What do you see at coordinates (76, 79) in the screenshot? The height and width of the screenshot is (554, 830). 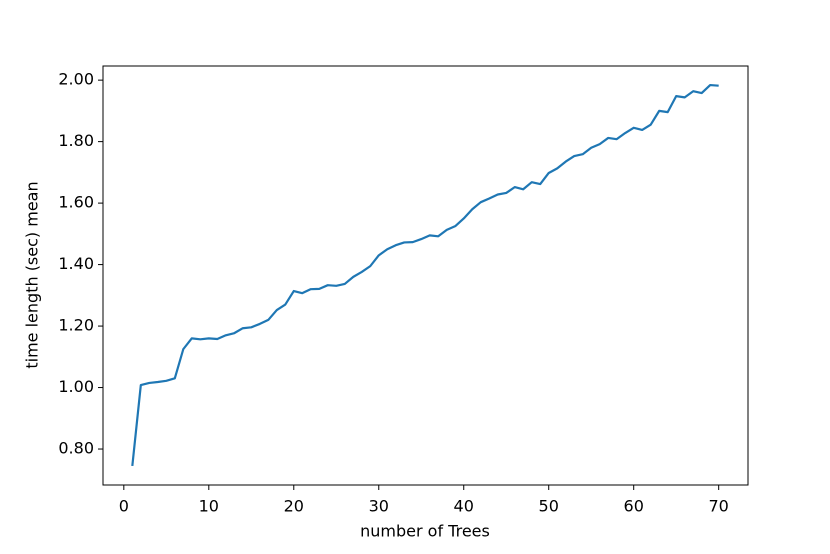 I see `y-tick-label: 2.00` at bounding box center [76, 79].